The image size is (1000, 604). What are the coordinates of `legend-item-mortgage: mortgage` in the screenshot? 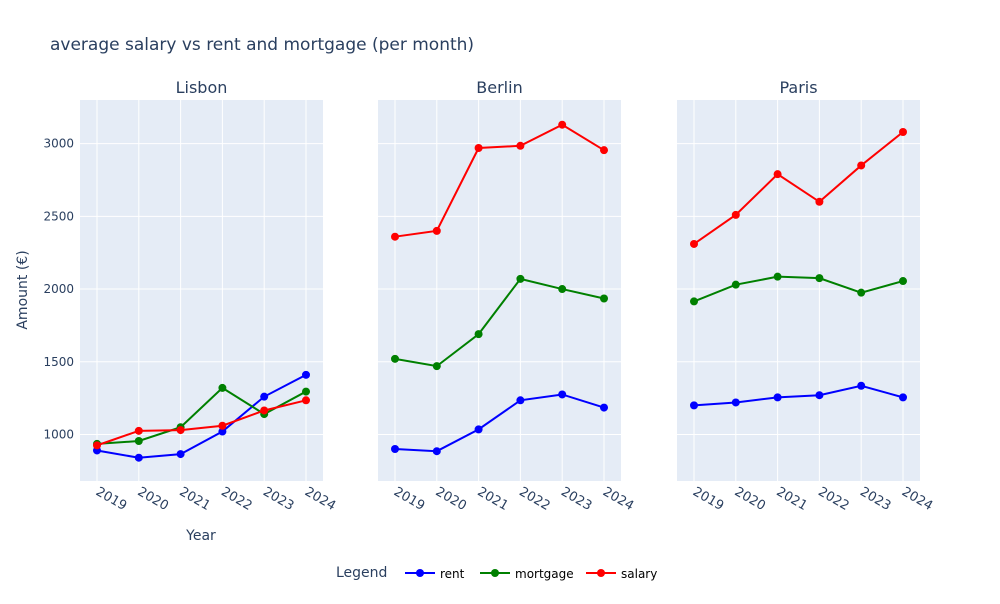 It's located at (527, 574).